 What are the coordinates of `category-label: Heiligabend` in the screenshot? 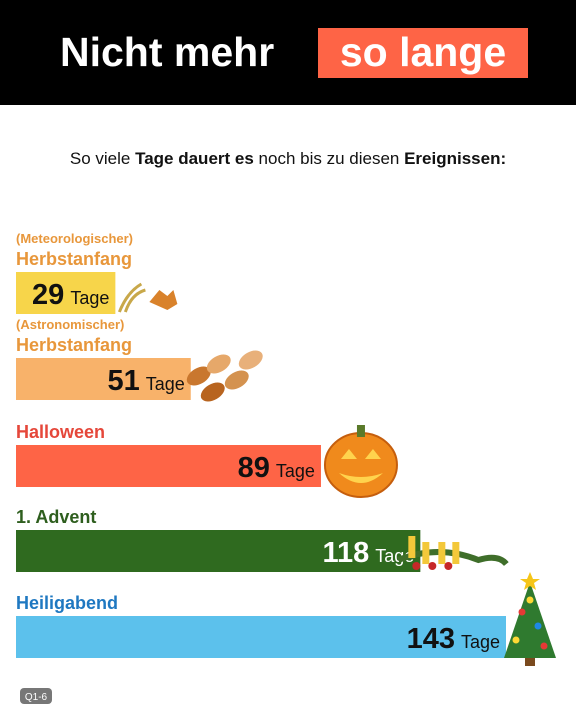 It's located at (67, 603).